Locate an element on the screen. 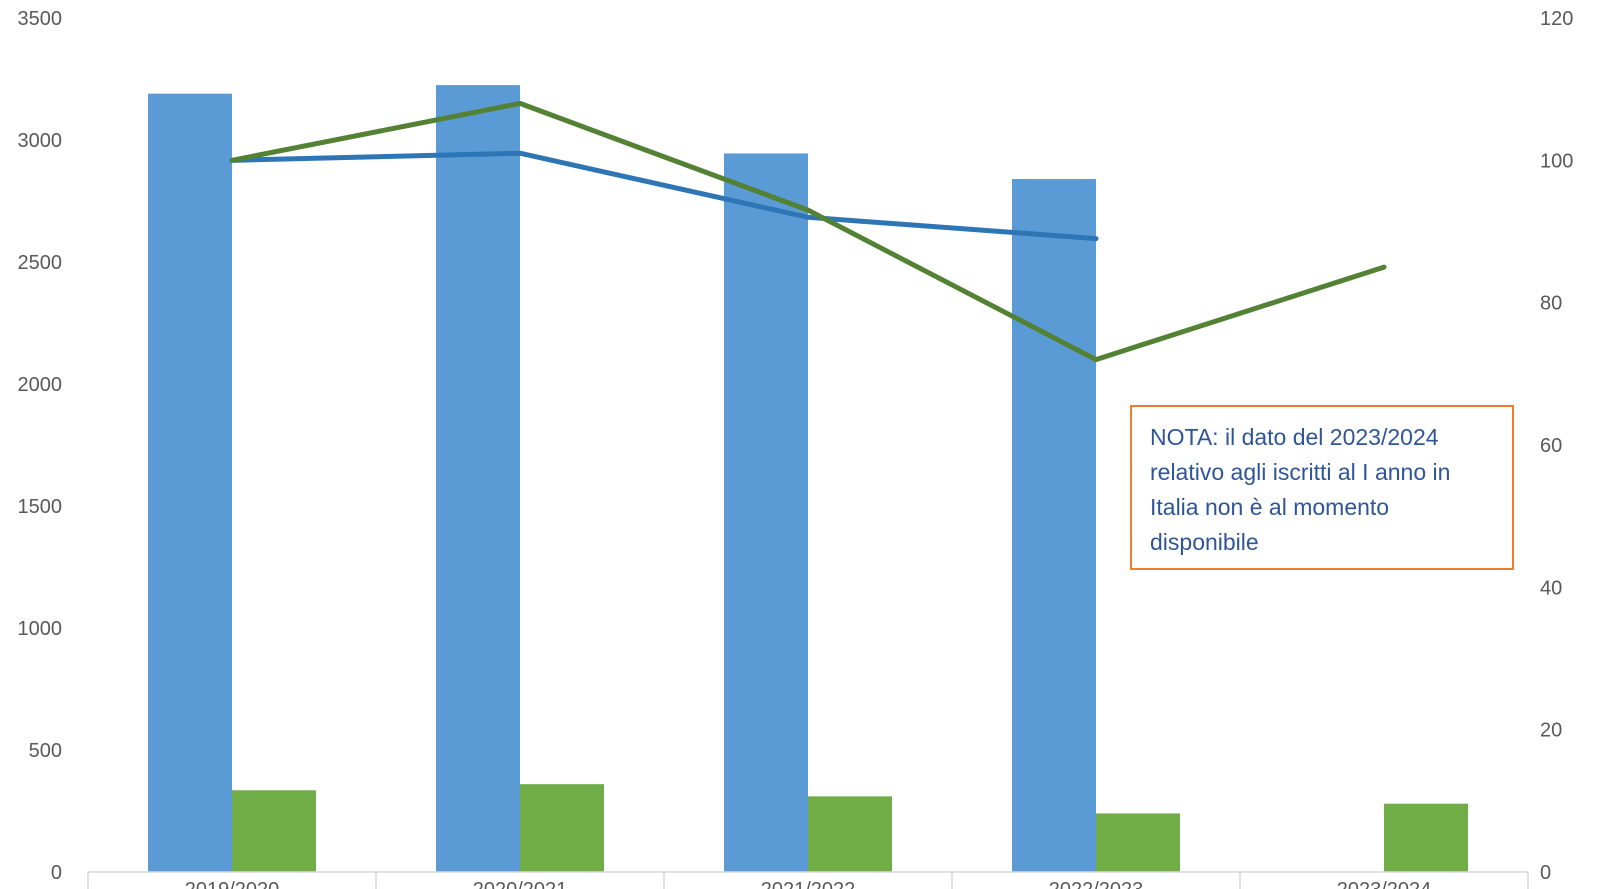 This screenshot has width=1606, height=889. y2-tick-label: 60 is located at coordinates (1551, 446).